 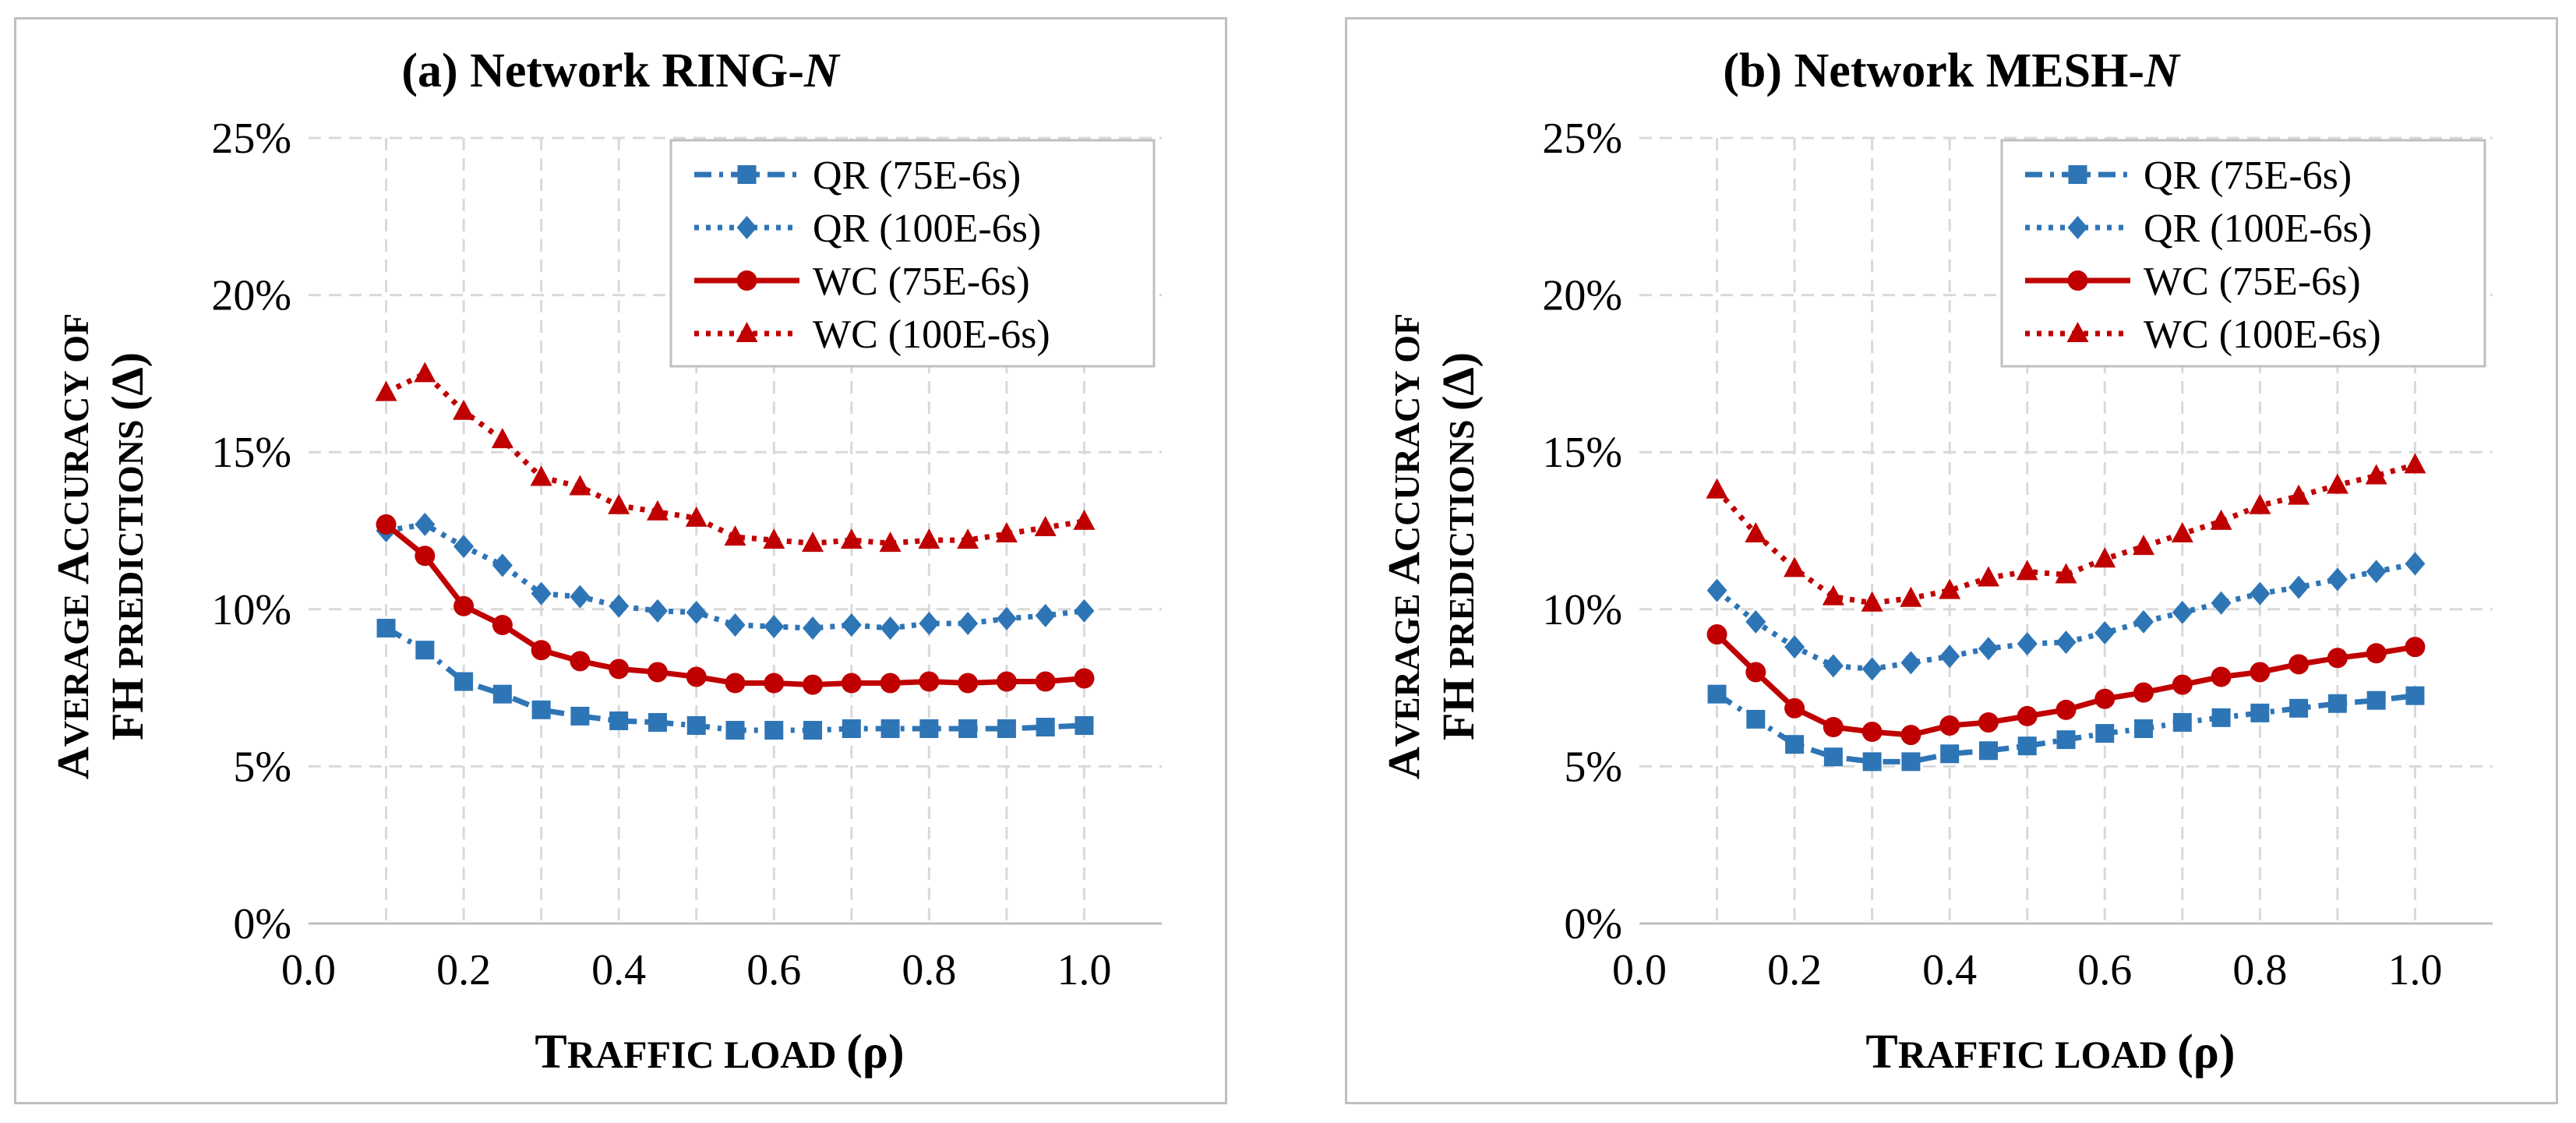 I want to click on chart-title-italic: N, so click(x=2162, y=70).